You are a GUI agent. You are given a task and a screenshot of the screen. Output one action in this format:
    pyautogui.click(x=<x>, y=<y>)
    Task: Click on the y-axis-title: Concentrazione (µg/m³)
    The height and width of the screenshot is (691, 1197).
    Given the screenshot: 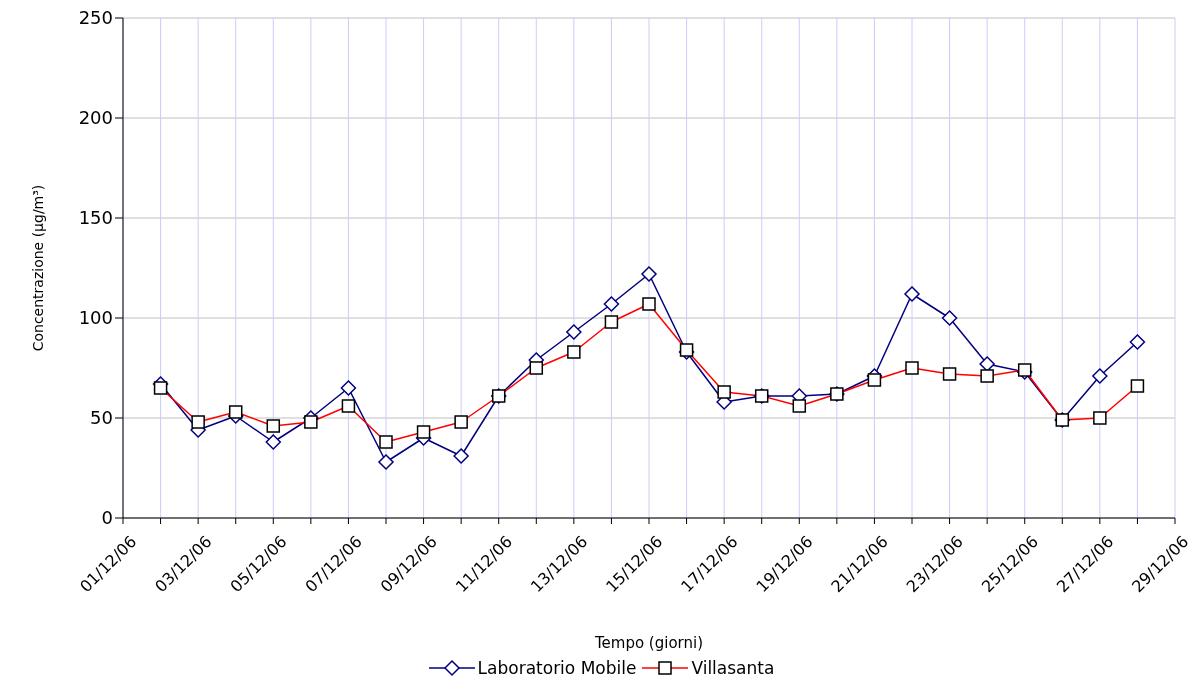 What is the action you would take?
    pyautogui.click(x=37, y=268)
    